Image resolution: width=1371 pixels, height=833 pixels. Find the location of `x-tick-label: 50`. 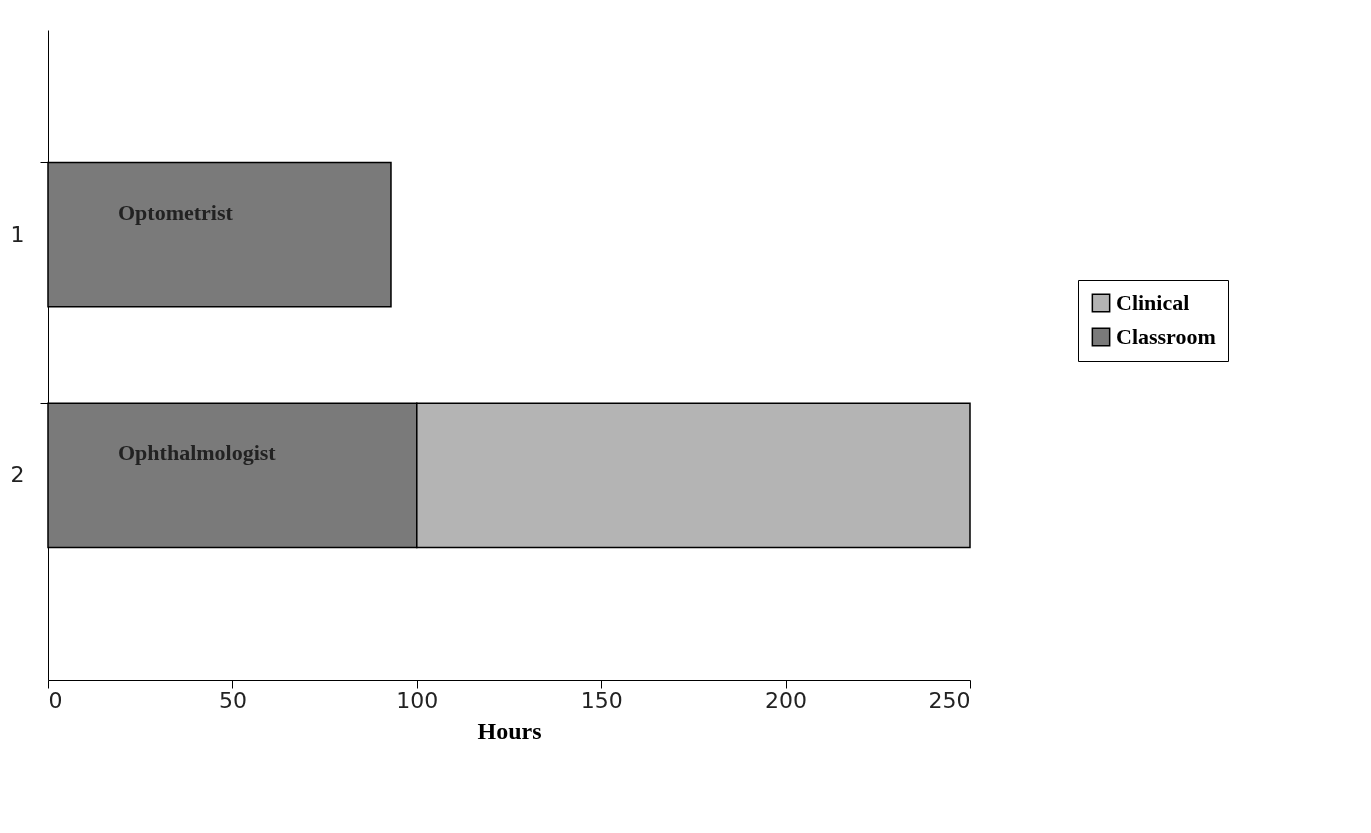

x-tick-label: 50 is located at coordinates (232, 700).